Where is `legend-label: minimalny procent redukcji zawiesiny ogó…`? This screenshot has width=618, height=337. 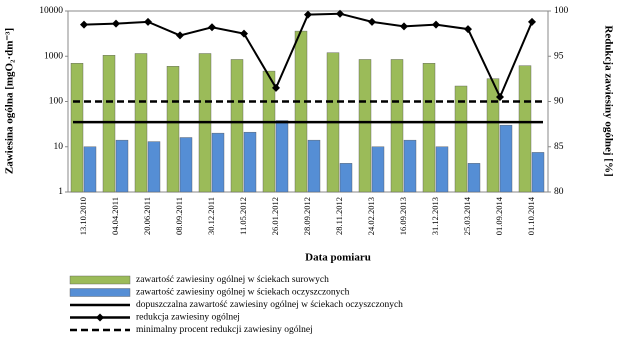
legend-label: minimalny procent redukcji zawiesiny ogó… is located at coordinates (224, 330).